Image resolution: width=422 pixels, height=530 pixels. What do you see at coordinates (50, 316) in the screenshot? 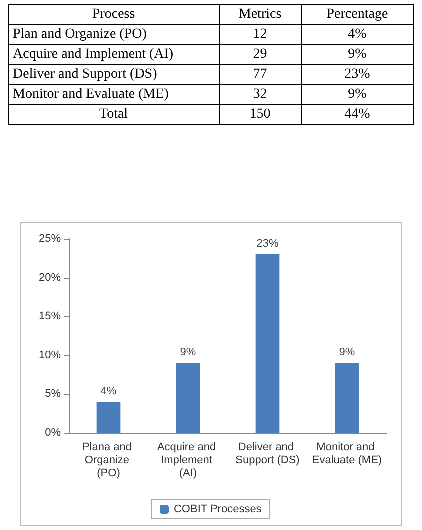
I see `y-tick-label: 15%` at bounding box center [50, 316].